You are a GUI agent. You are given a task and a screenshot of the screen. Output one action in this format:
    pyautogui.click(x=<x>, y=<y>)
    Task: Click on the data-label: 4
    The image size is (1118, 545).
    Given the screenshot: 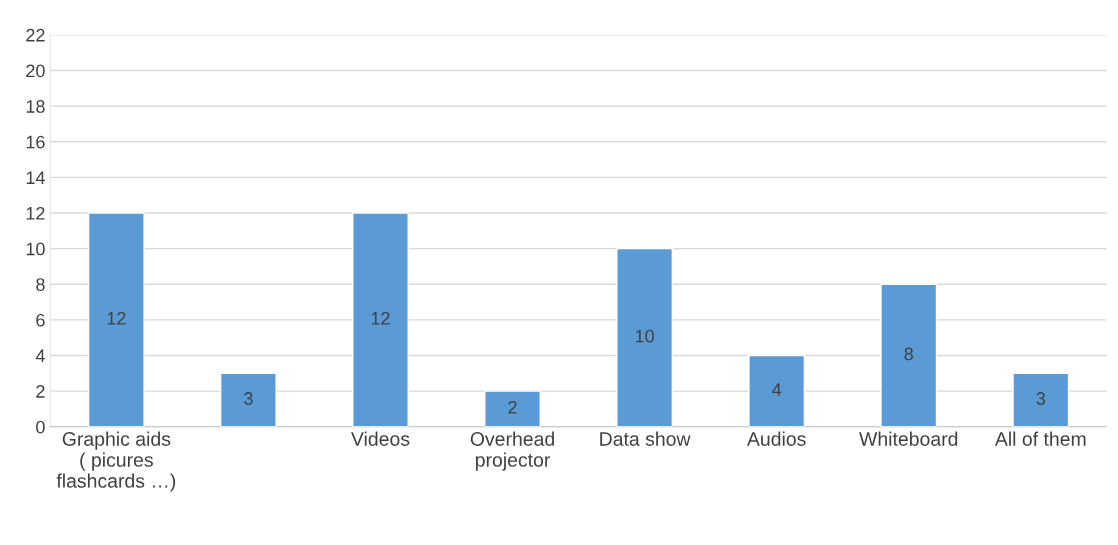 What is the action you would take?
    pyautogui.click(x=777, y=389)
    